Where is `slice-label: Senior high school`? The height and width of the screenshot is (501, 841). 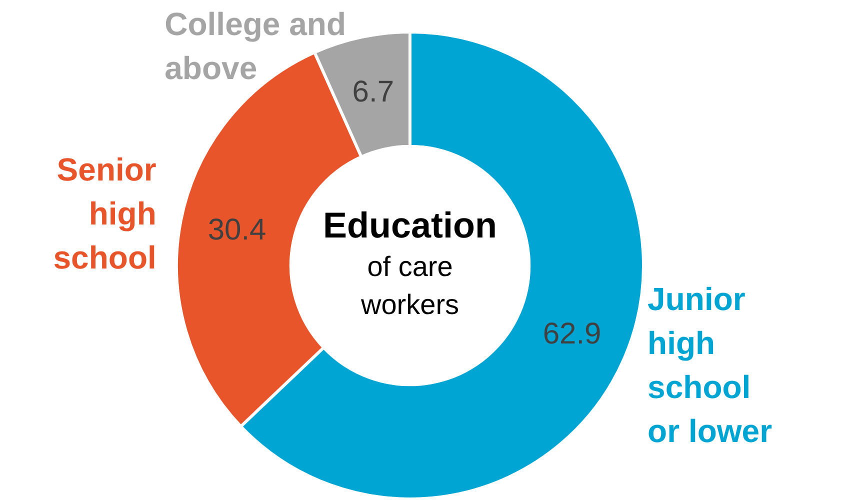 slice-label: Senior high school is located at coordinates (104, 213).